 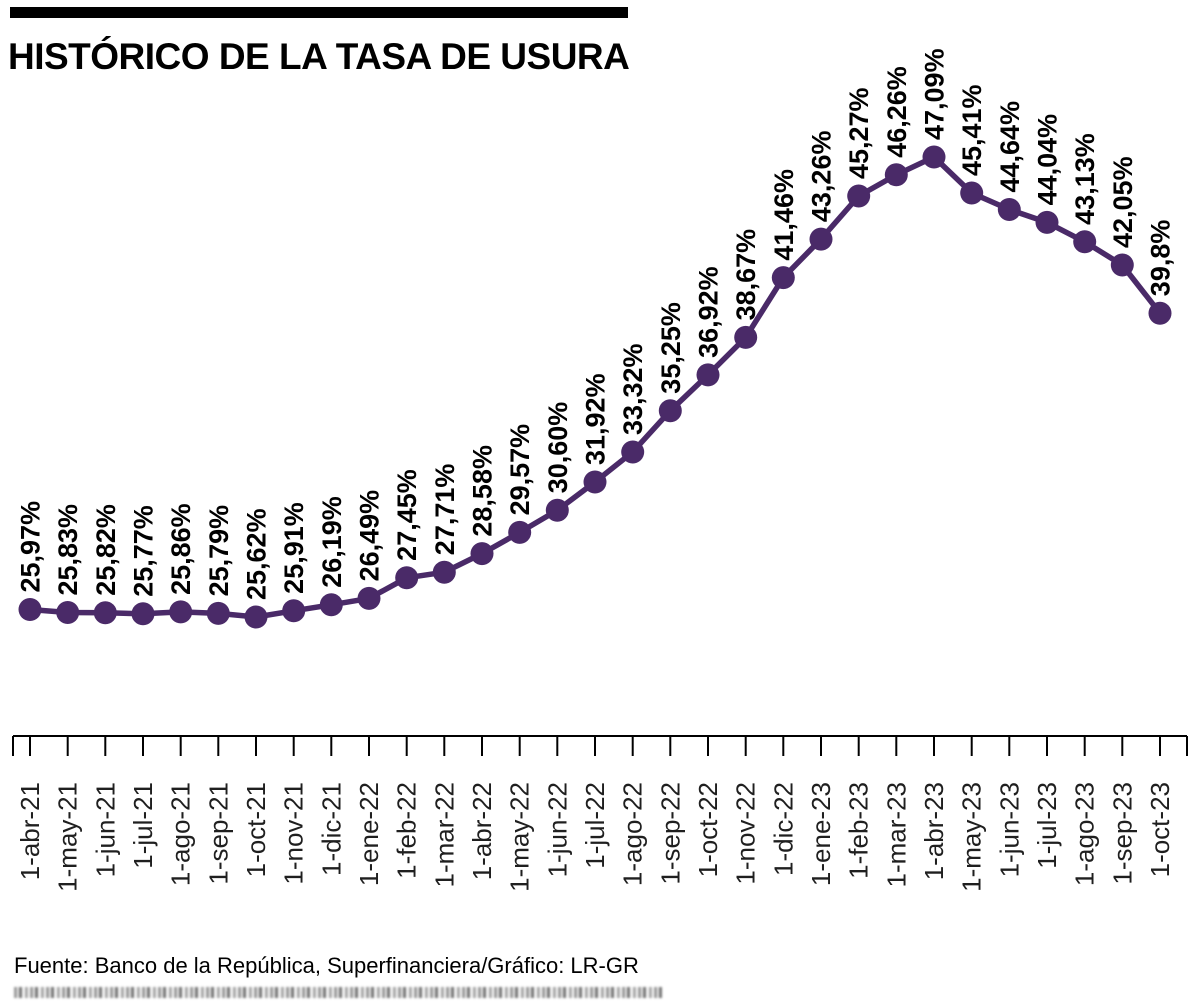 I want to click on x-axis-label: 1-ago-23, so click(x=1085, y=834).